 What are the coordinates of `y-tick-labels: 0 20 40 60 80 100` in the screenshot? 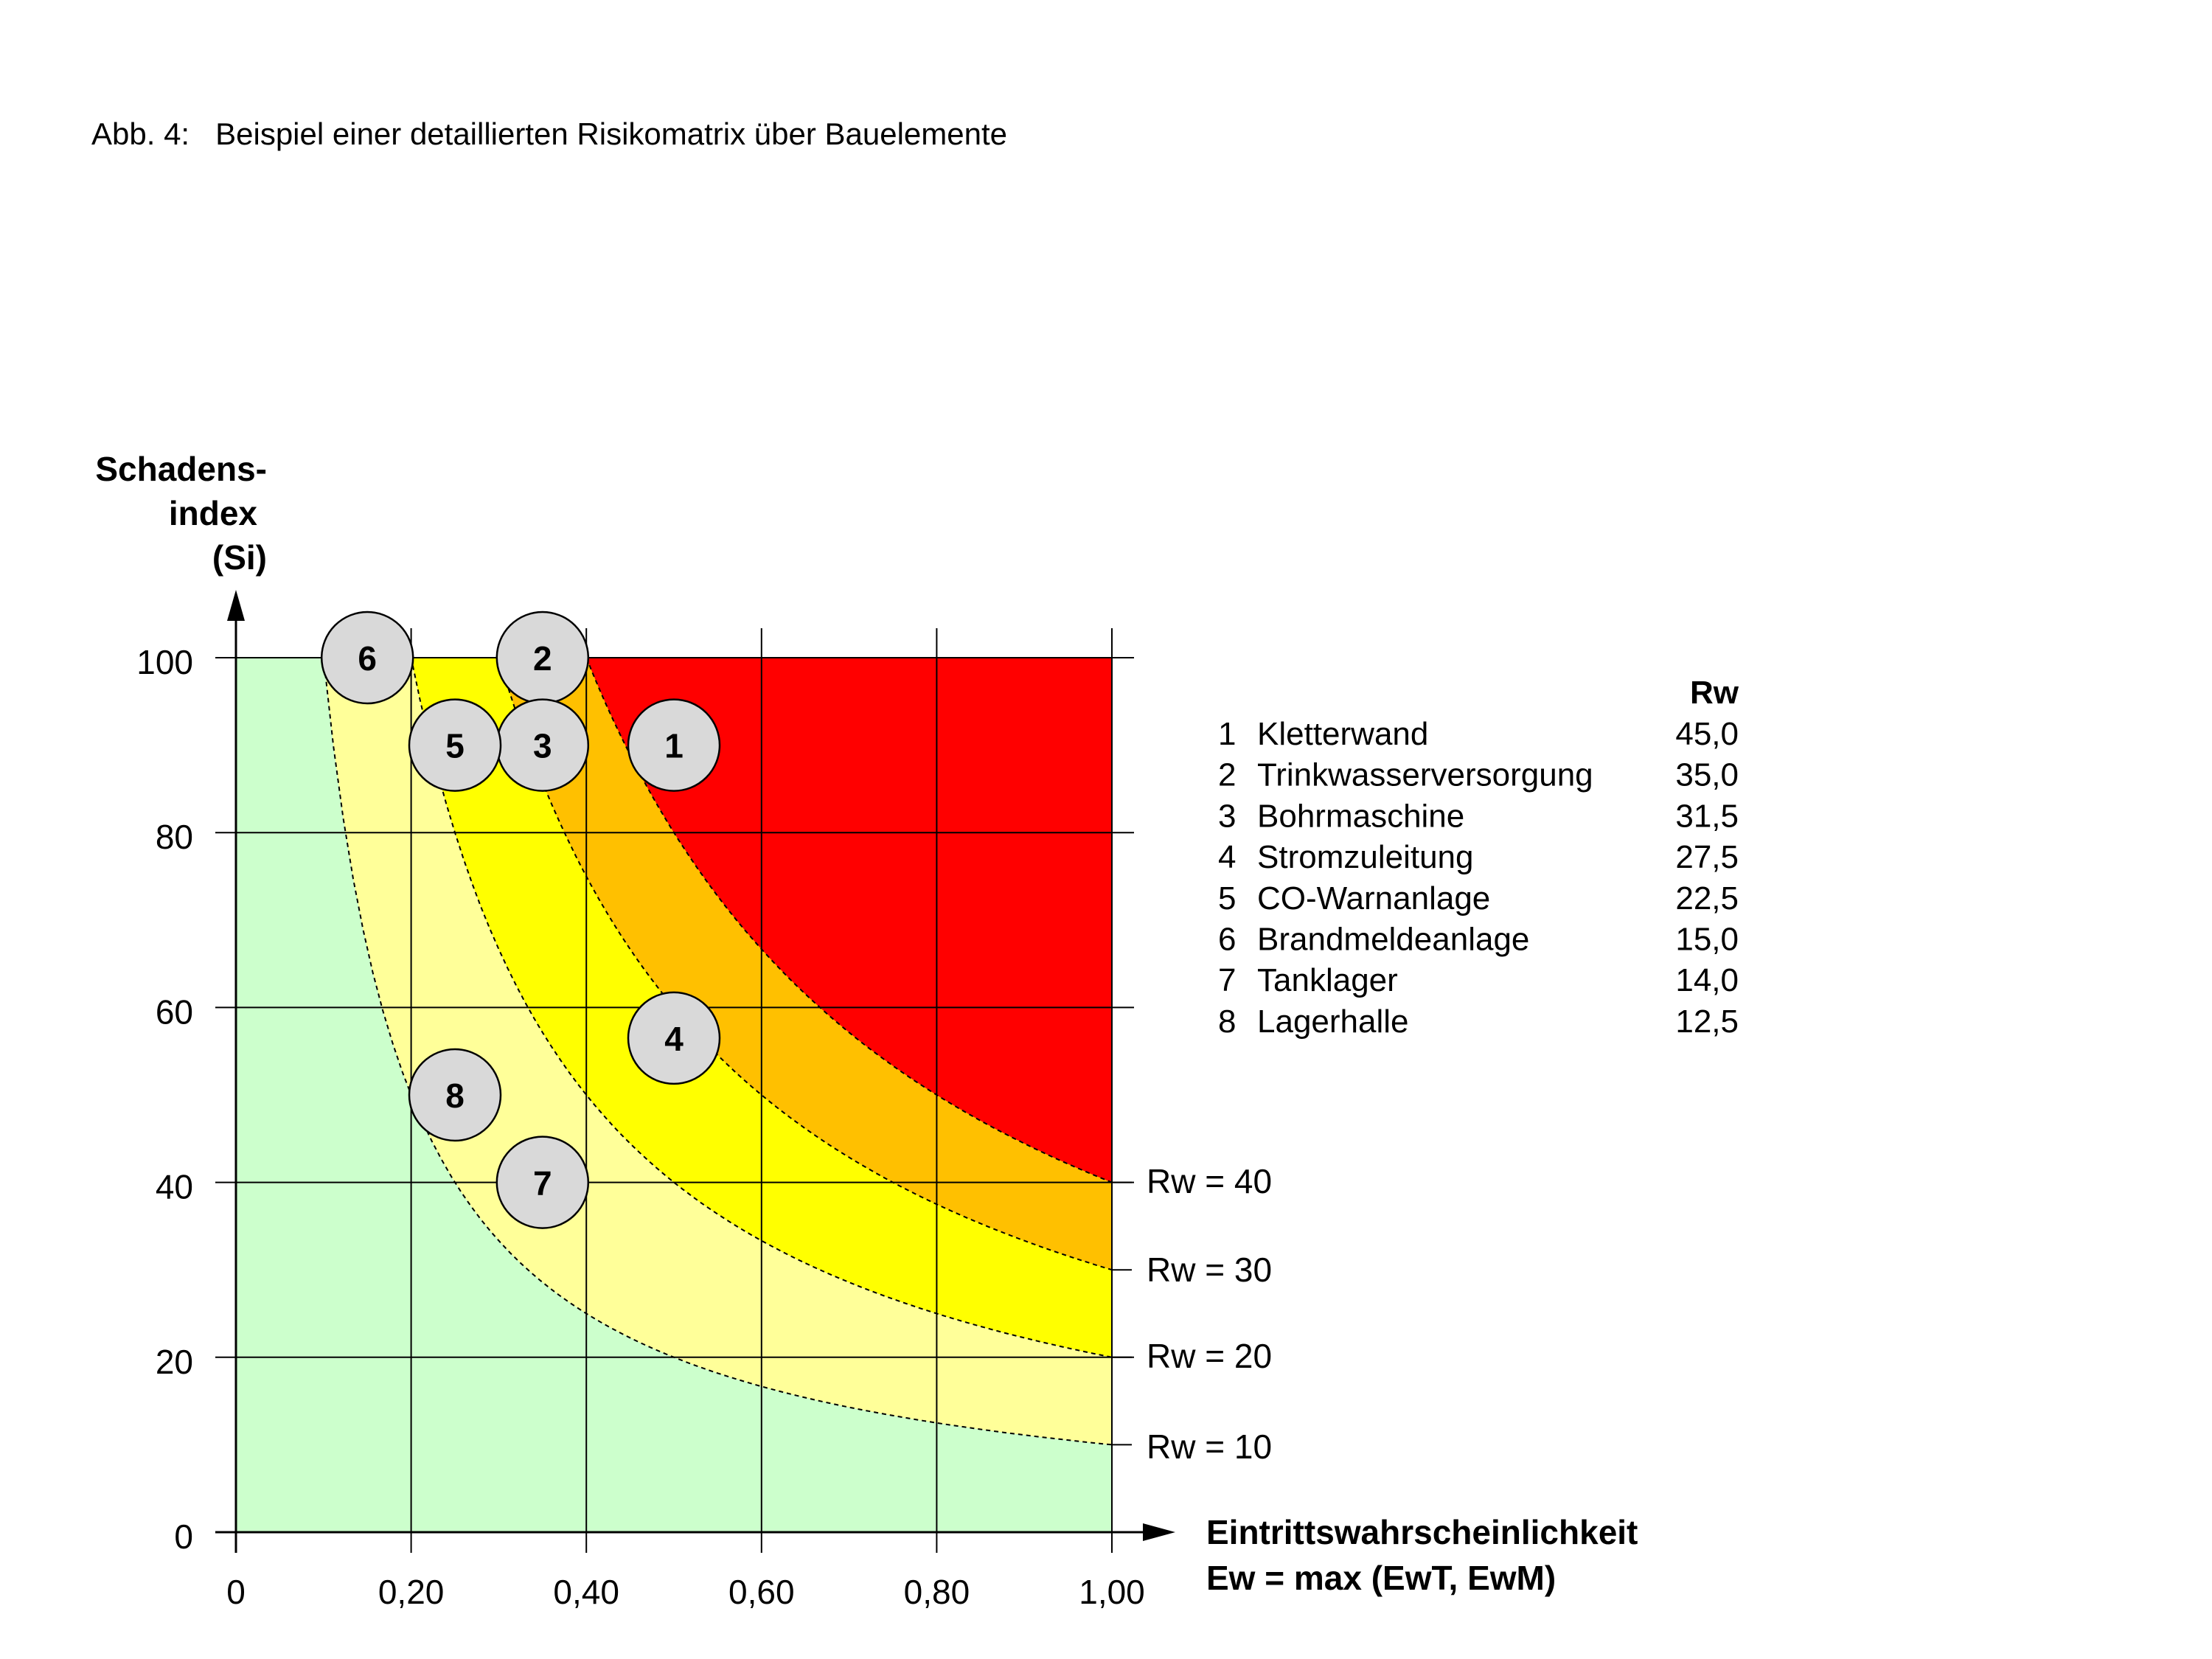 It's located at (164, 1099).